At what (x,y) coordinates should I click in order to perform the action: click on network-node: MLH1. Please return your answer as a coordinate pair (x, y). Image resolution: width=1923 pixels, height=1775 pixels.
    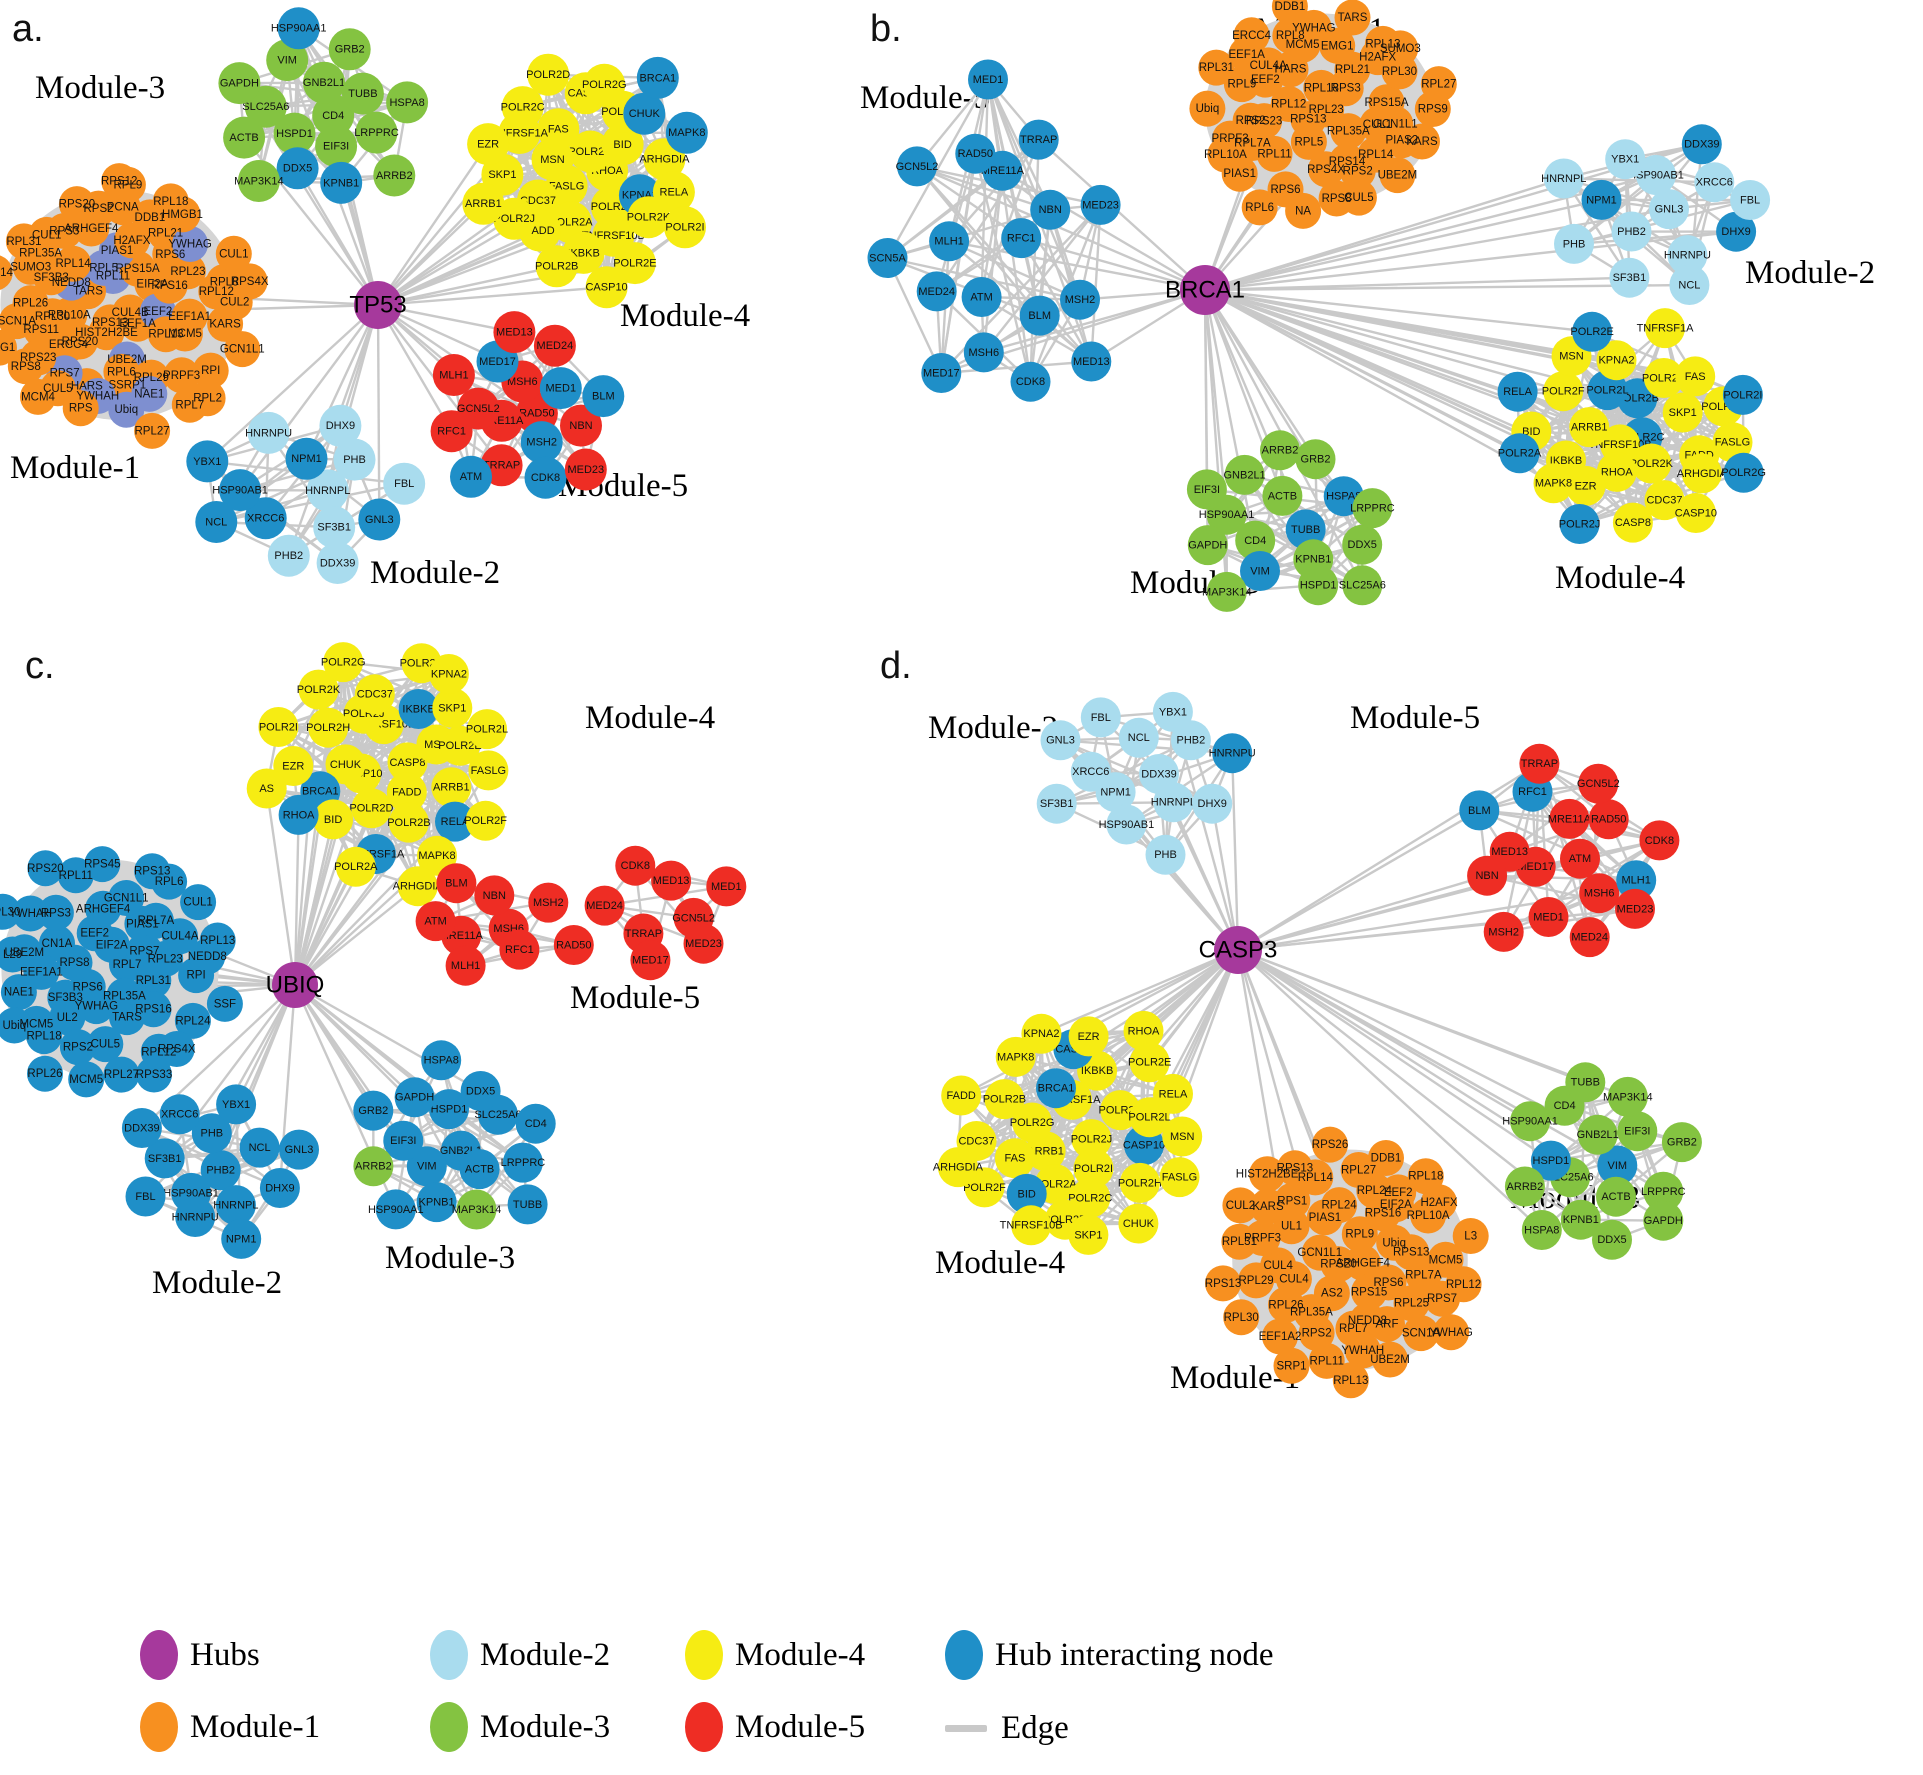
    Looking at the image, I should click on (949, 241).